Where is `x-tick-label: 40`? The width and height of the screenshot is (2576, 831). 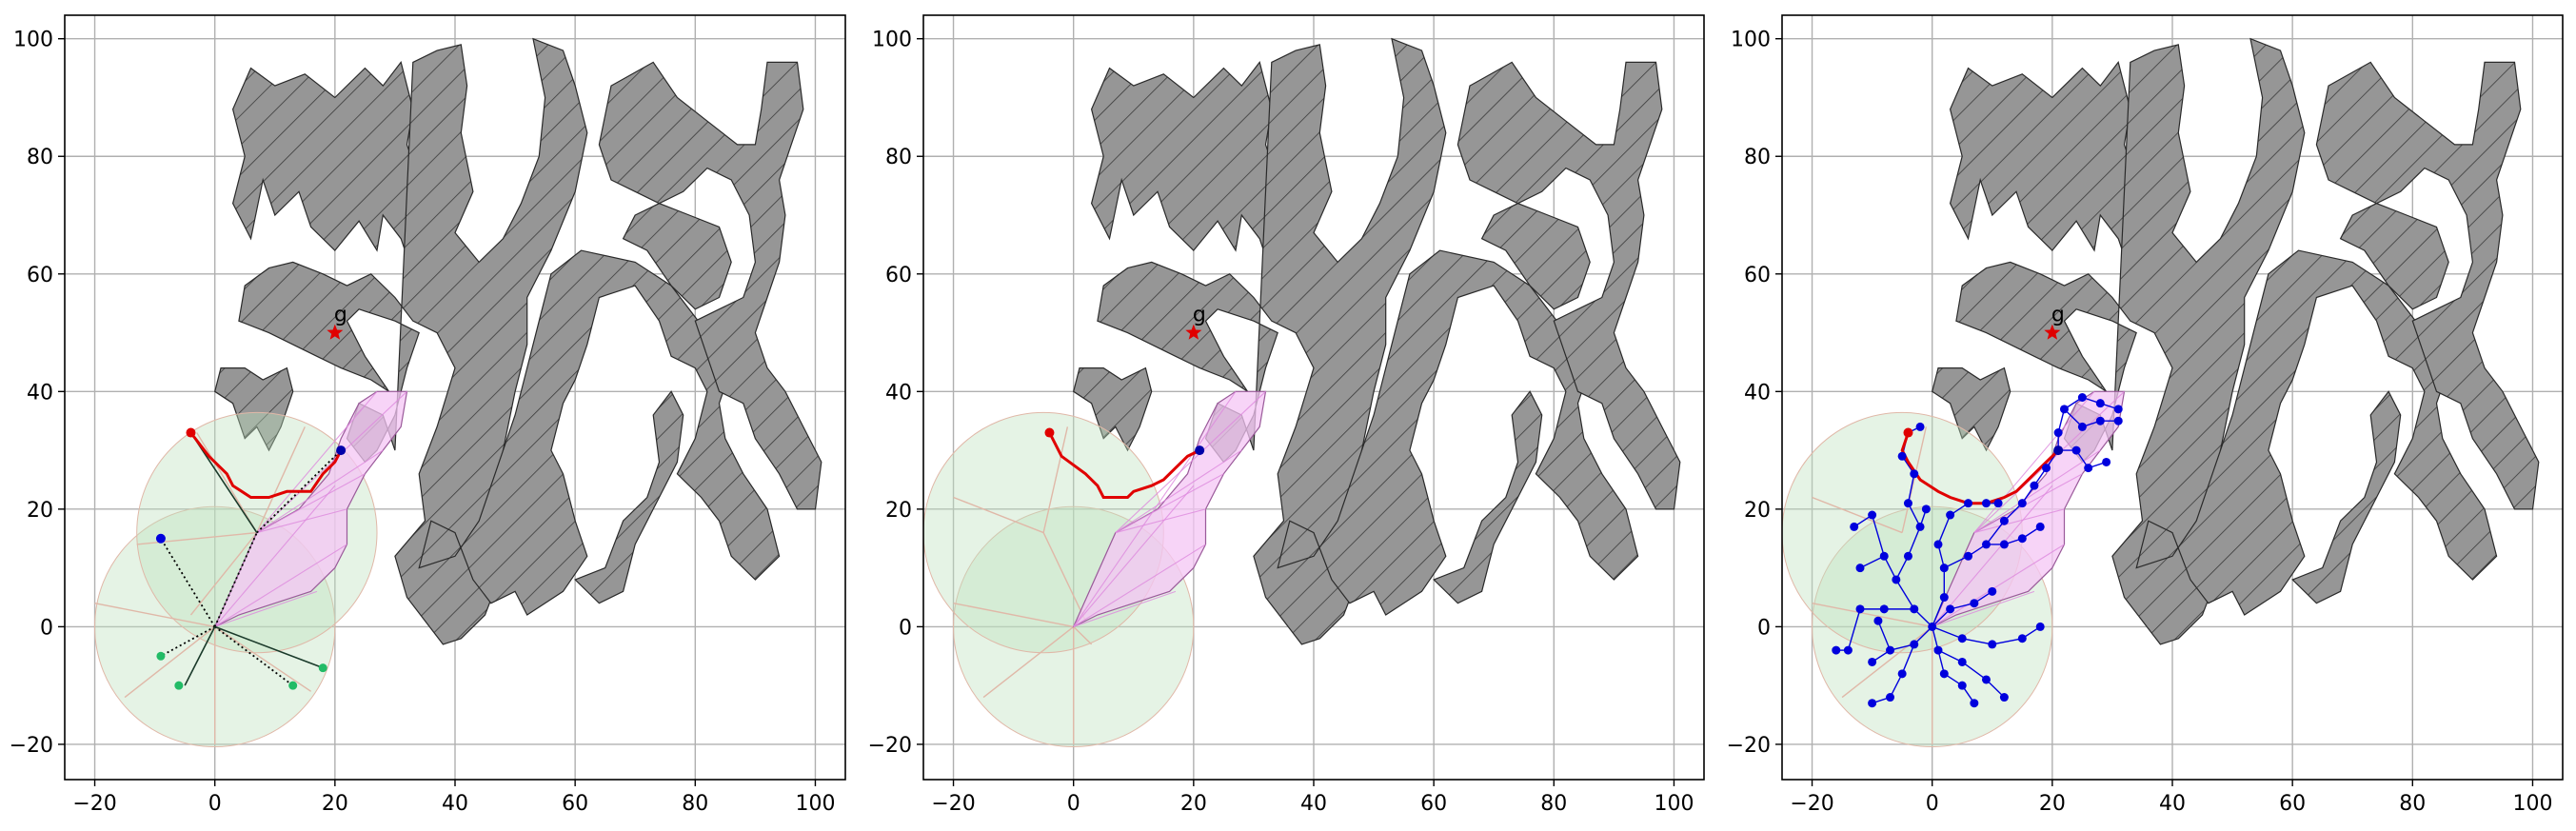 x-tick-label: 40 is located at coordinates (2172, 804).